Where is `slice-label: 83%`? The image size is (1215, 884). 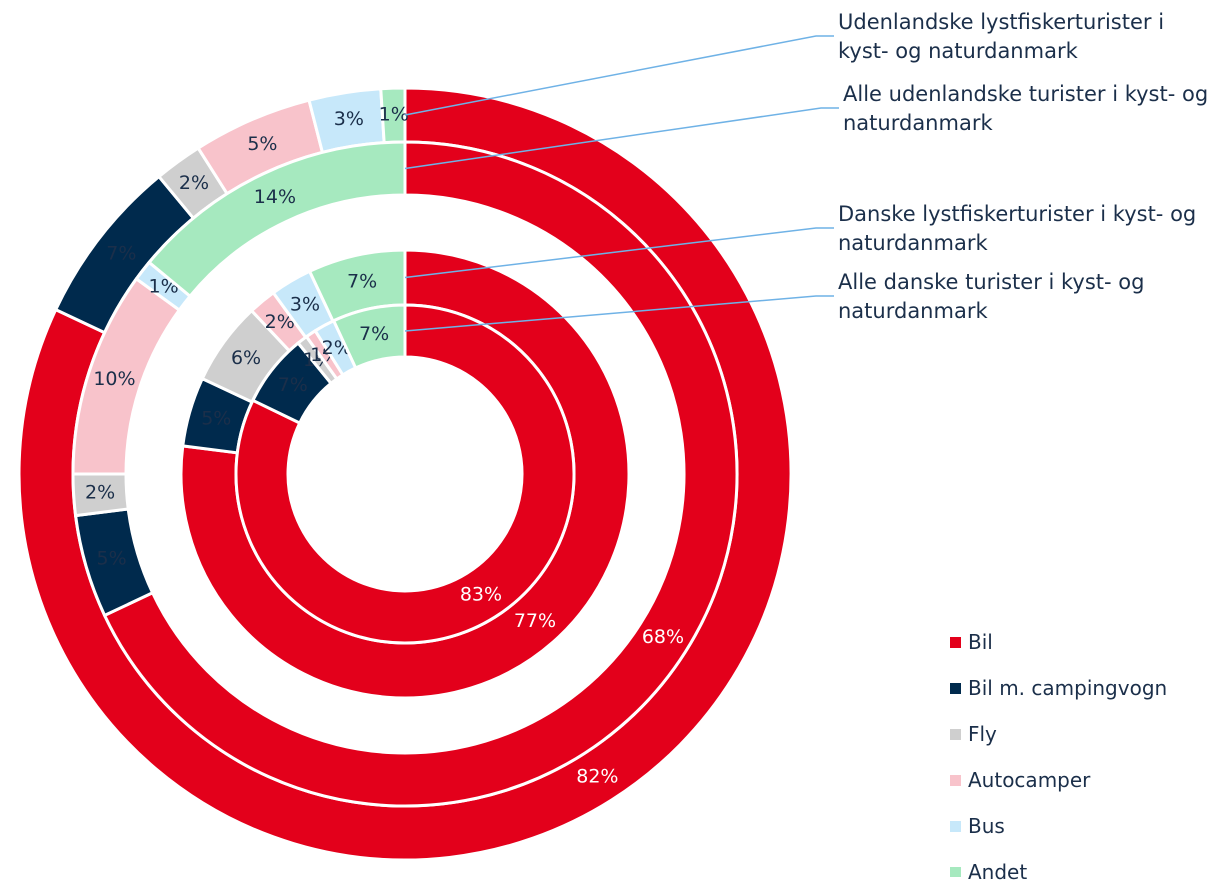
slice-label: 83% is located at coordinates (481, 595).